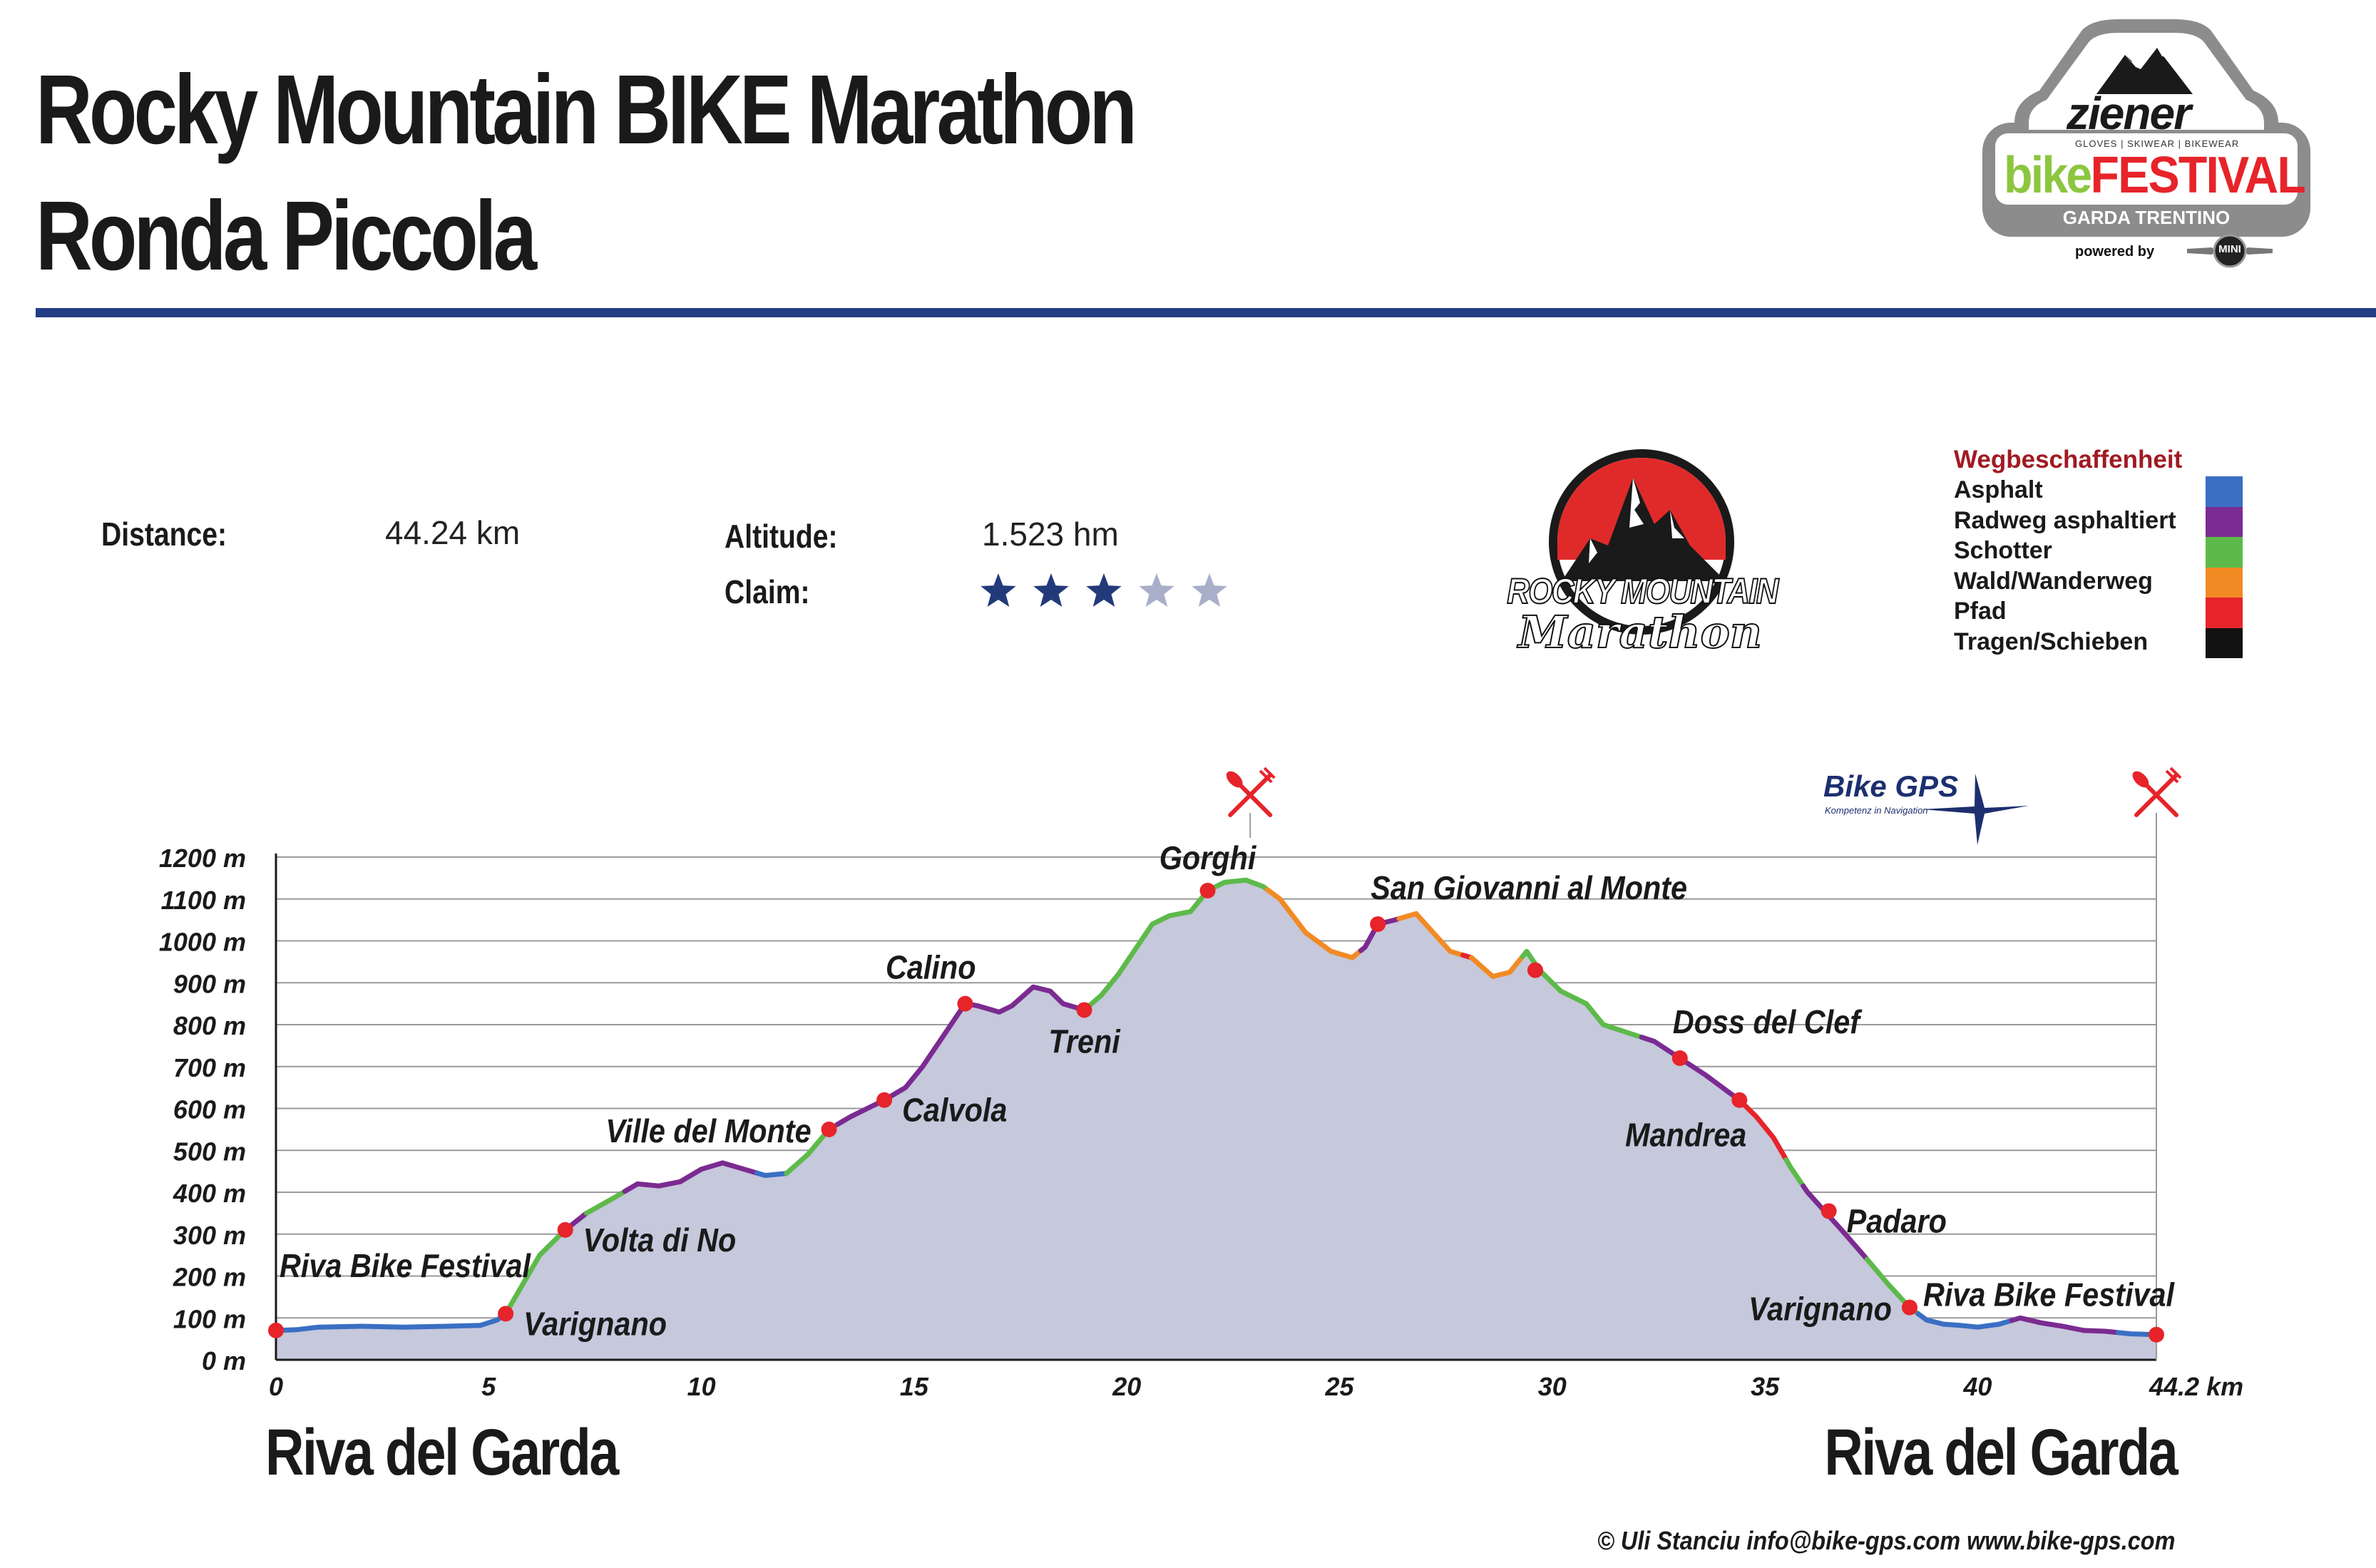 This screenshot has width=2376, height=1568. Describe the element at coordinates (209, 1193) in the screenshot. I see `y-tick-label: 400 m` at that location.